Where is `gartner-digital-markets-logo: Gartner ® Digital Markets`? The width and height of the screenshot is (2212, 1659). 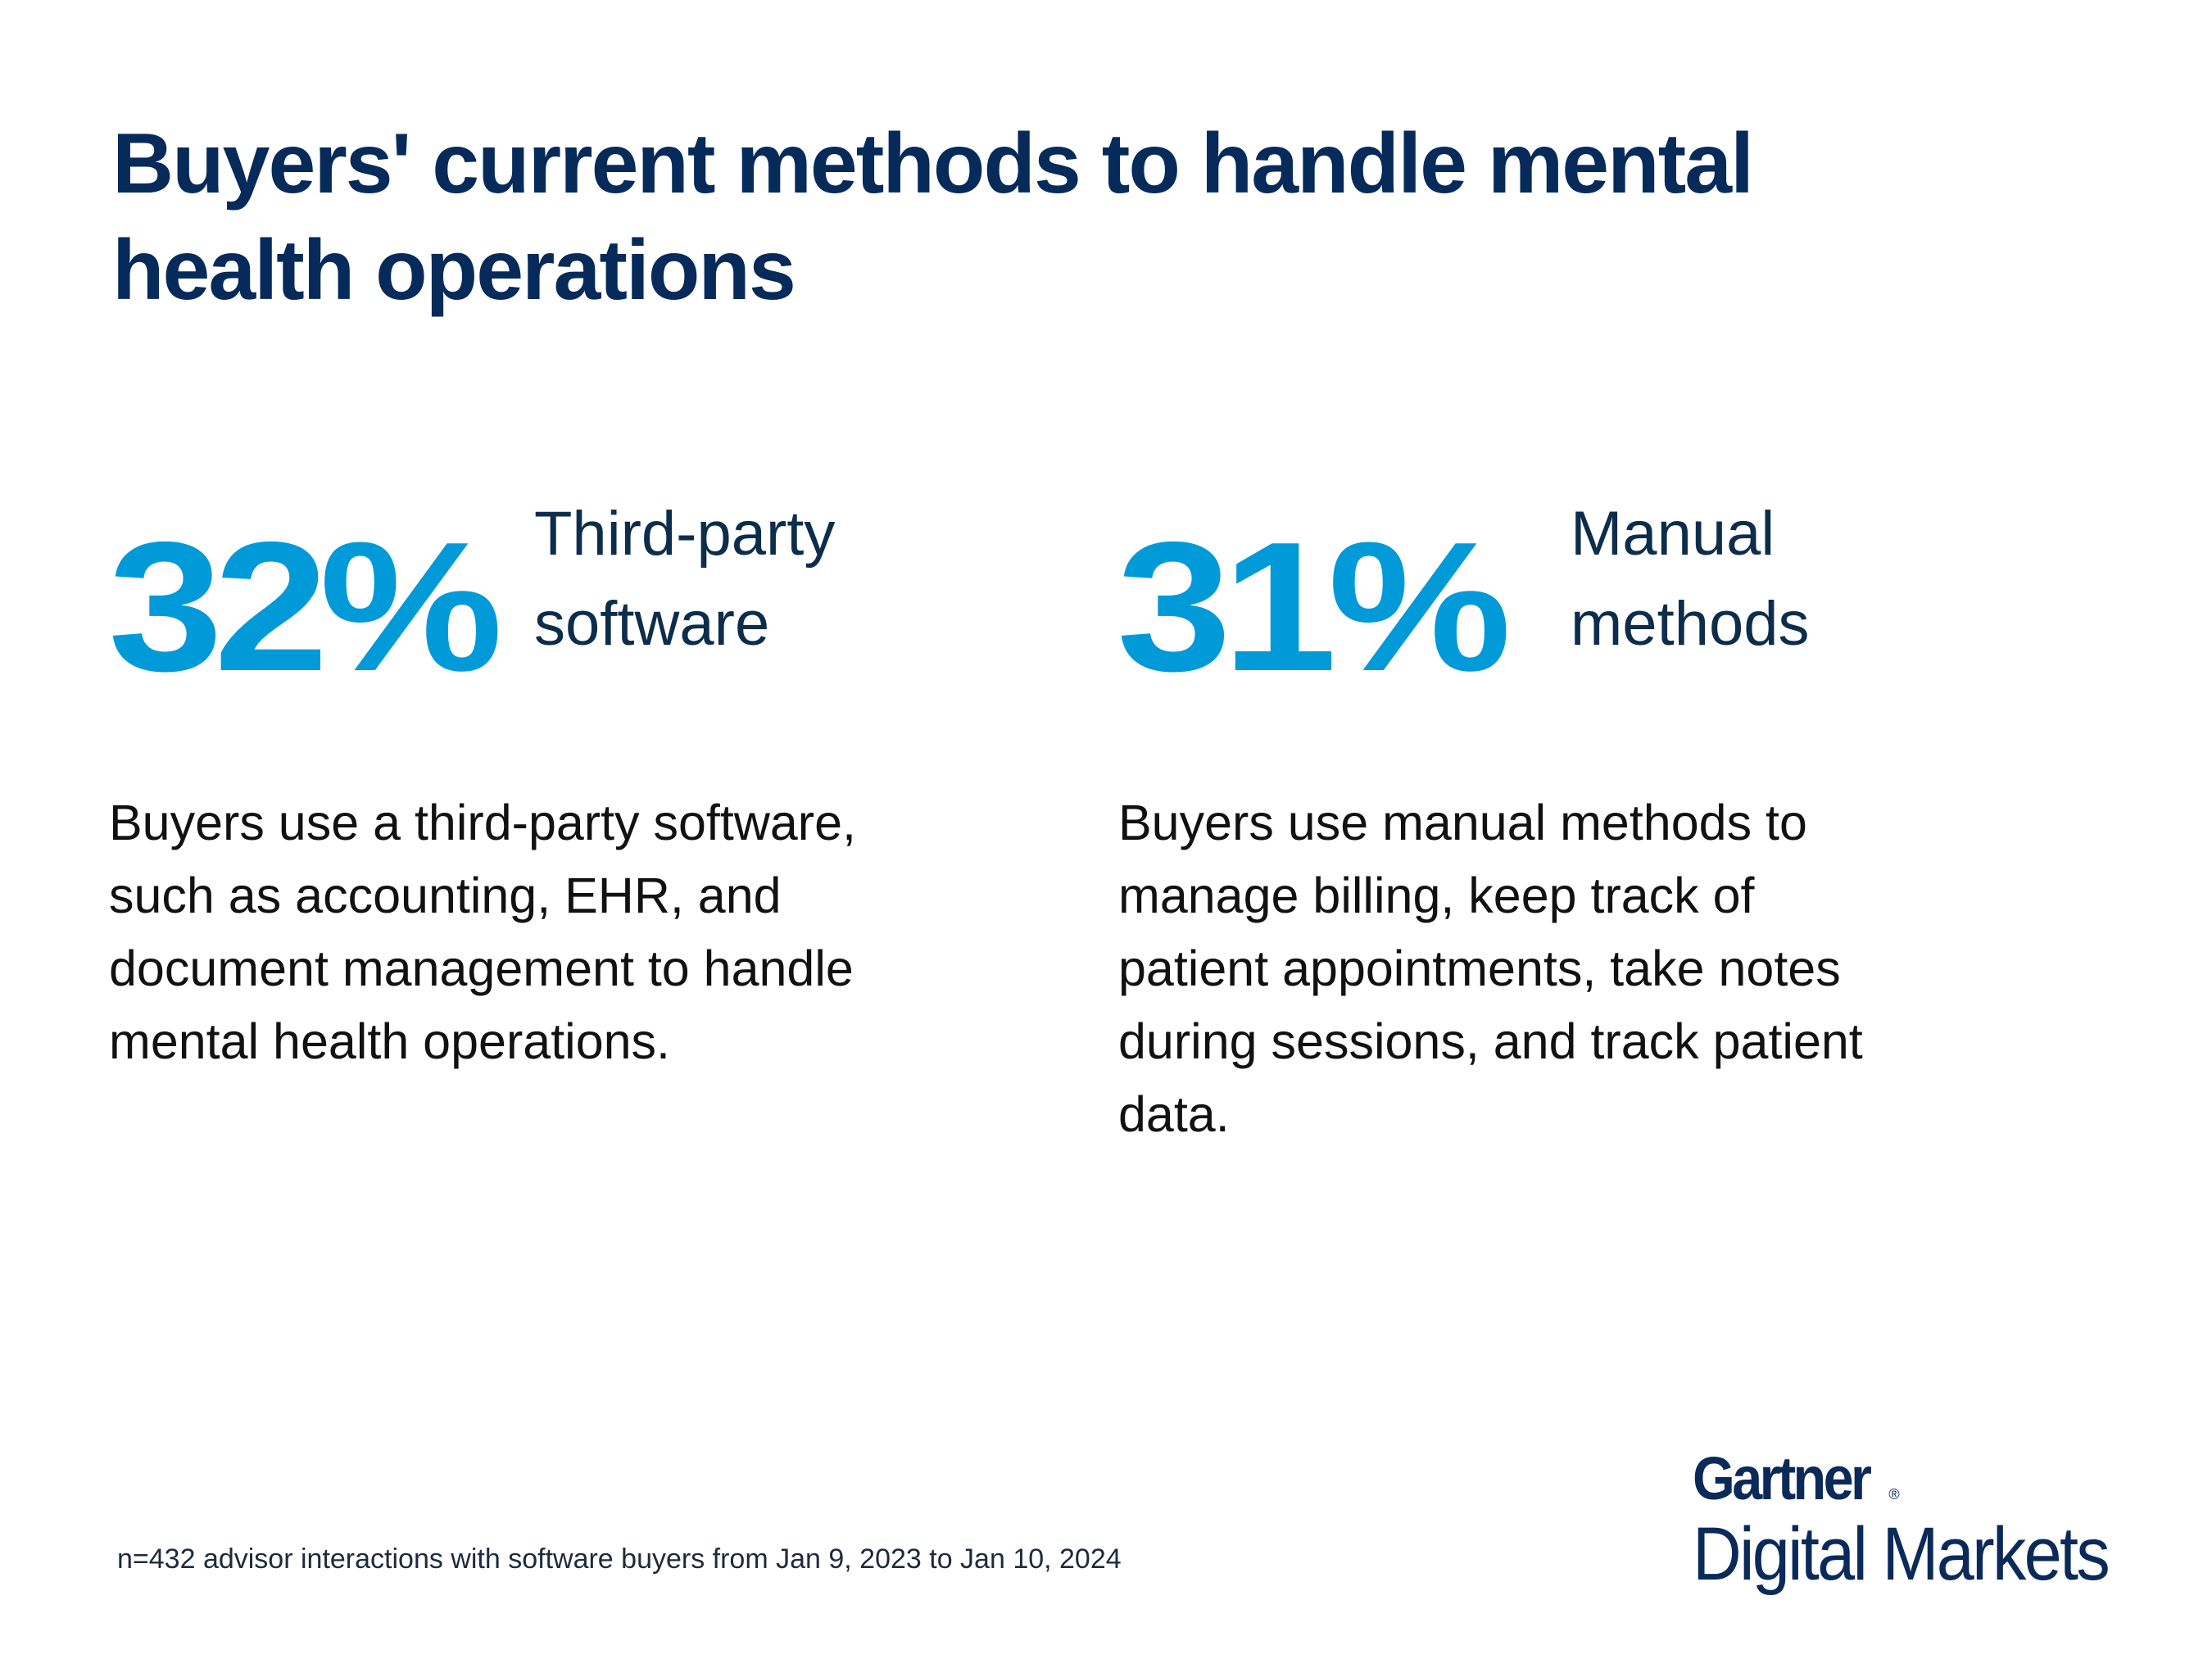 gartner-digital-markets-logo: Gartner ® Digital Markets is located at coordinates (1923, 1521).